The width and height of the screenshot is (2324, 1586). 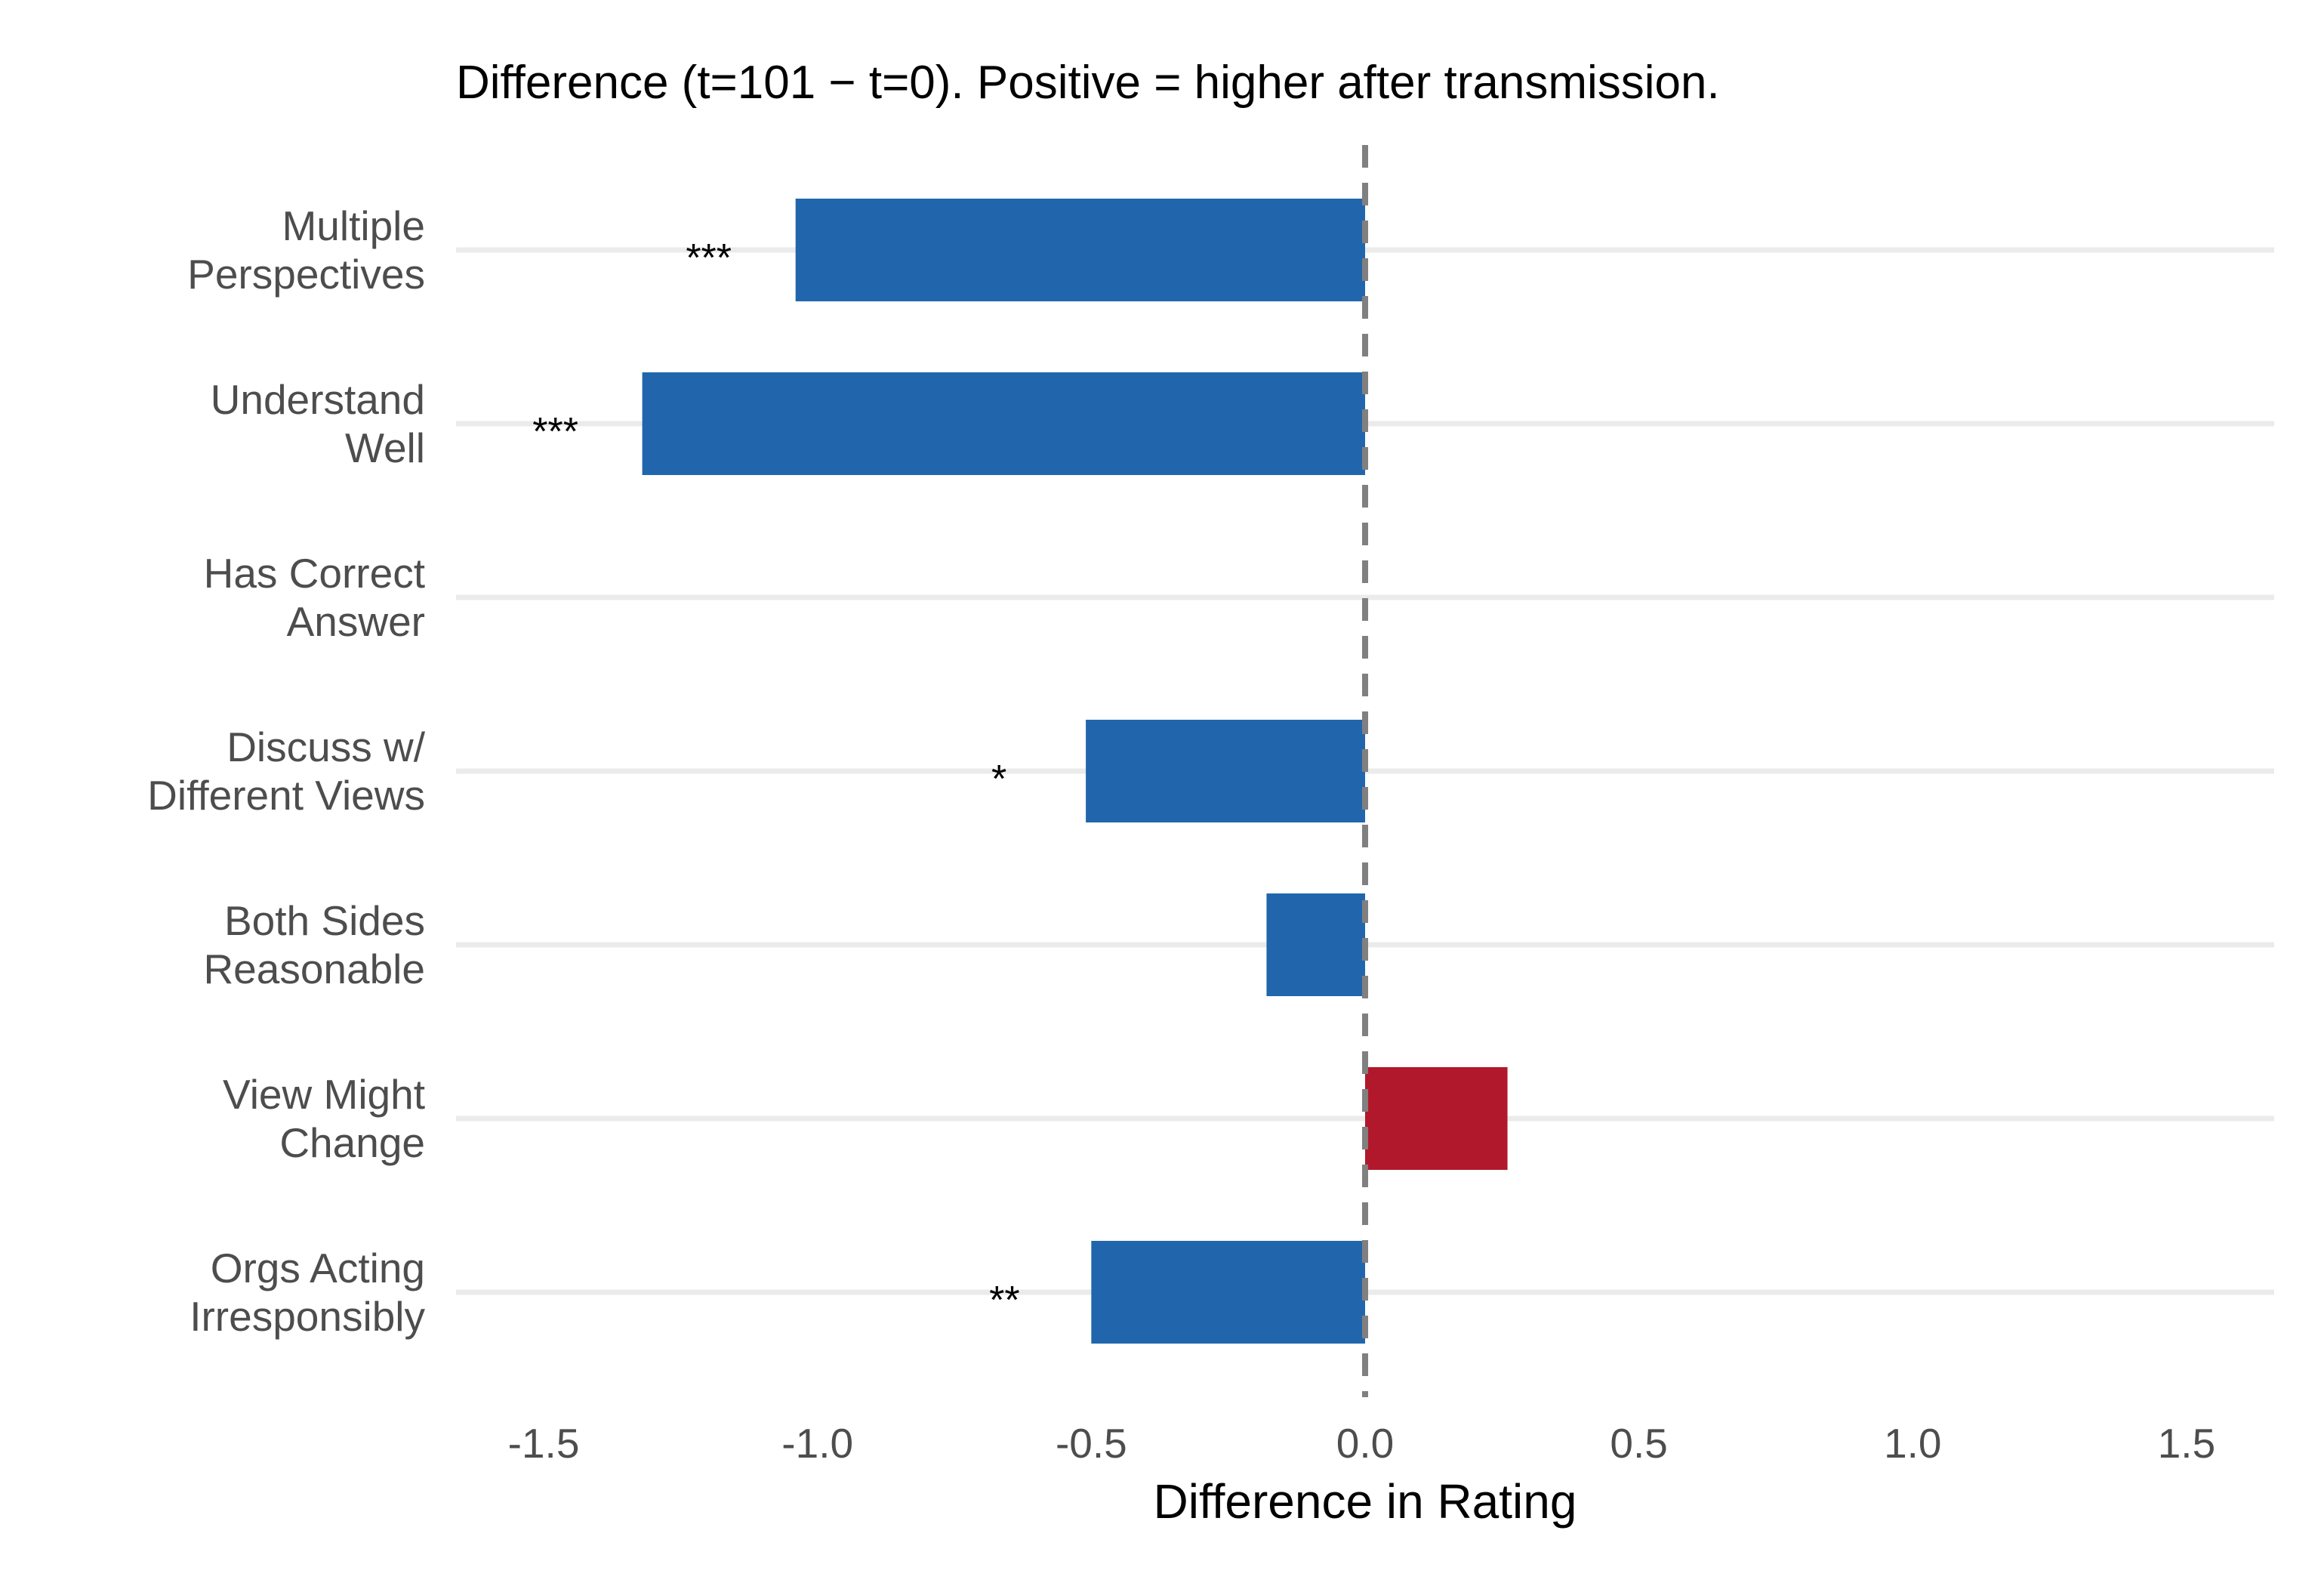 What do you see at coordinates (1365, 1444) in the screenshot?
I see `x-tick-label: 0.0` at bounding box center [1365, 1444].